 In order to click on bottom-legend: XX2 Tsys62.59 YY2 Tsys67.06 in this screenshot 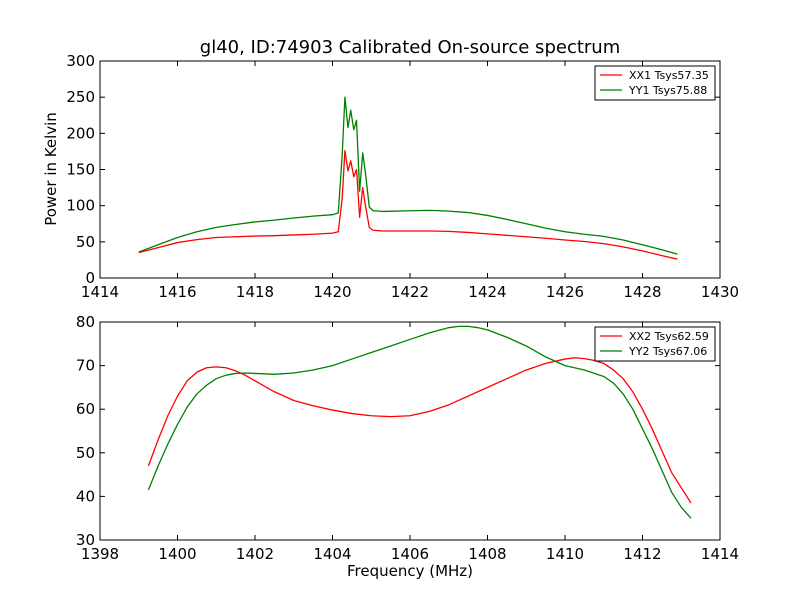, I will do `click(655, 344)`.